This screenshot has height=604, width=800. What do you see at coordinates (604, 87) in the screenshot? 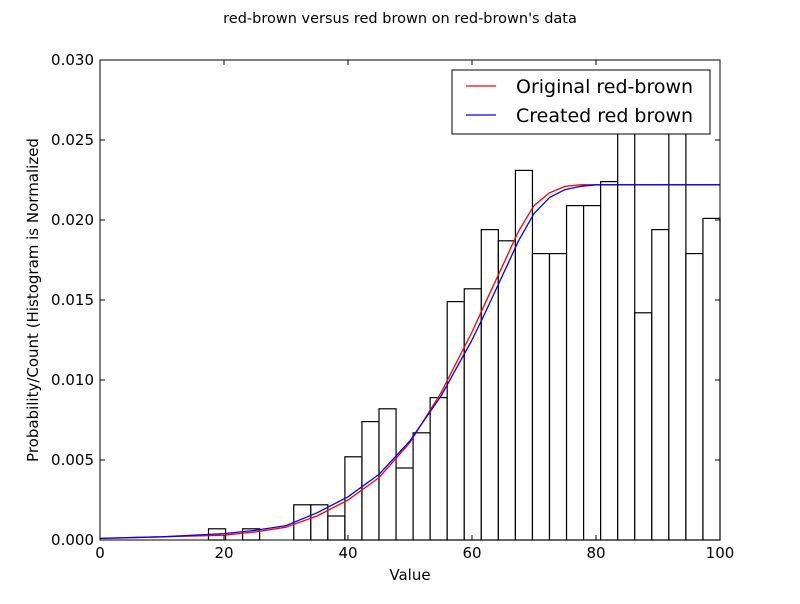
I see `legend-label-original: Original red-brown` at bounding box center [604, 87].